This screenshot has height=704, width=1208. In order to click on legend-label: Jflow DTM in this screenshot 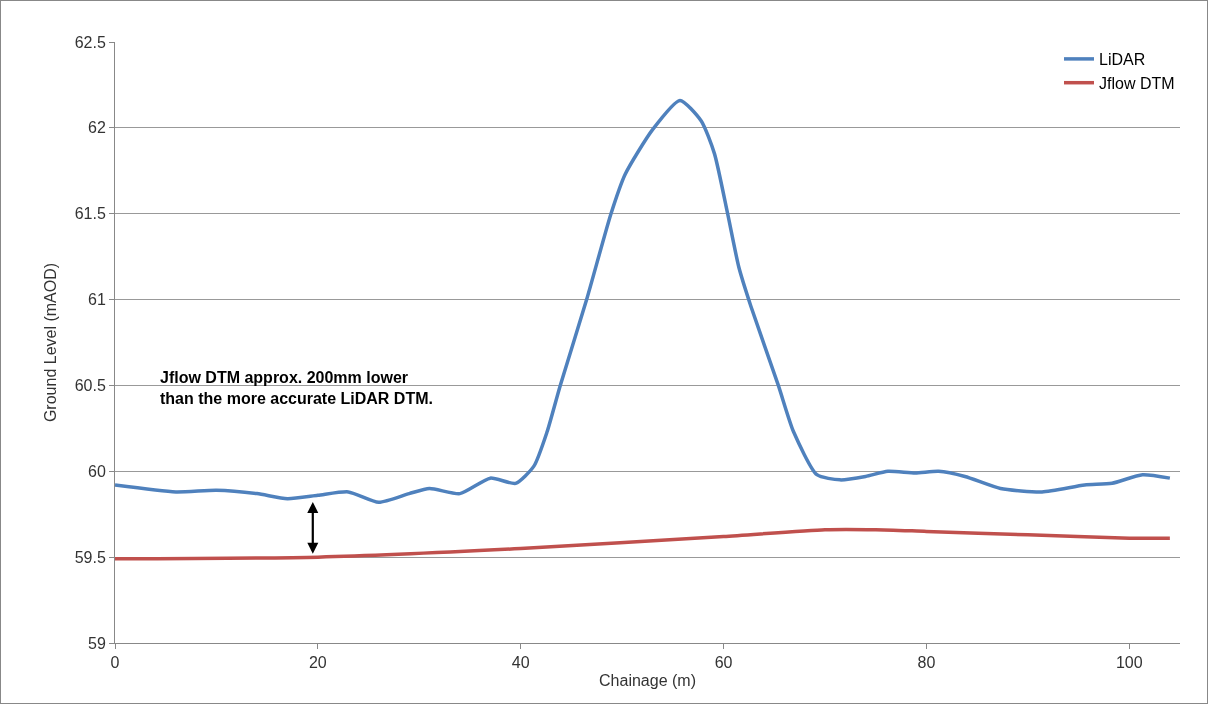, I will do `click(1137, 83)`.